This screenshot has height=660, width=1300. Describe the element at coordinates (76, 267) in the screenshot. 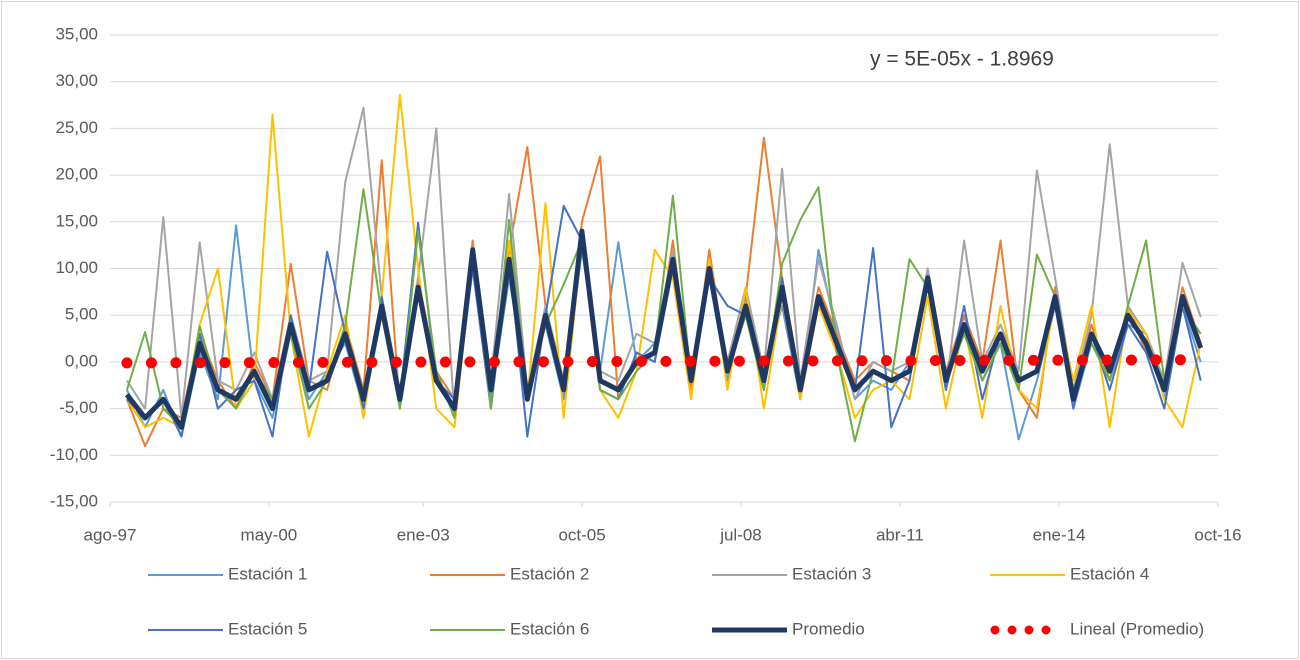

I see `y-tick-label: 10,00` at that location.